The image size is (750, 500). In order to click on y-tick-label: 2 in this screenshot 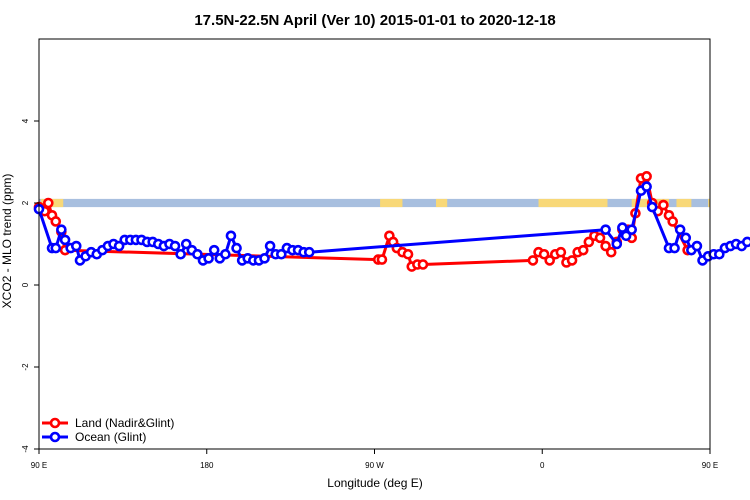, I will do `click(25, 202)`.